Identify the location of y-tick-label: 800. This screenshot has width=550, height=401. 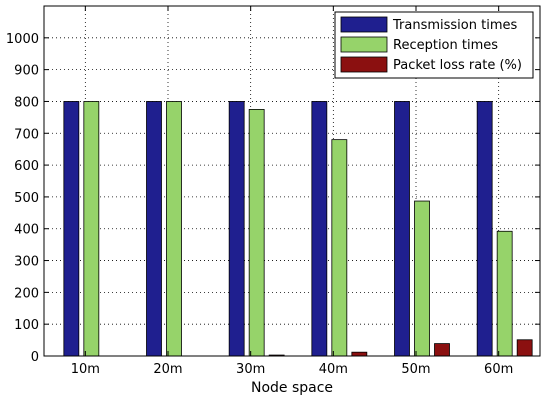
(26, 102).